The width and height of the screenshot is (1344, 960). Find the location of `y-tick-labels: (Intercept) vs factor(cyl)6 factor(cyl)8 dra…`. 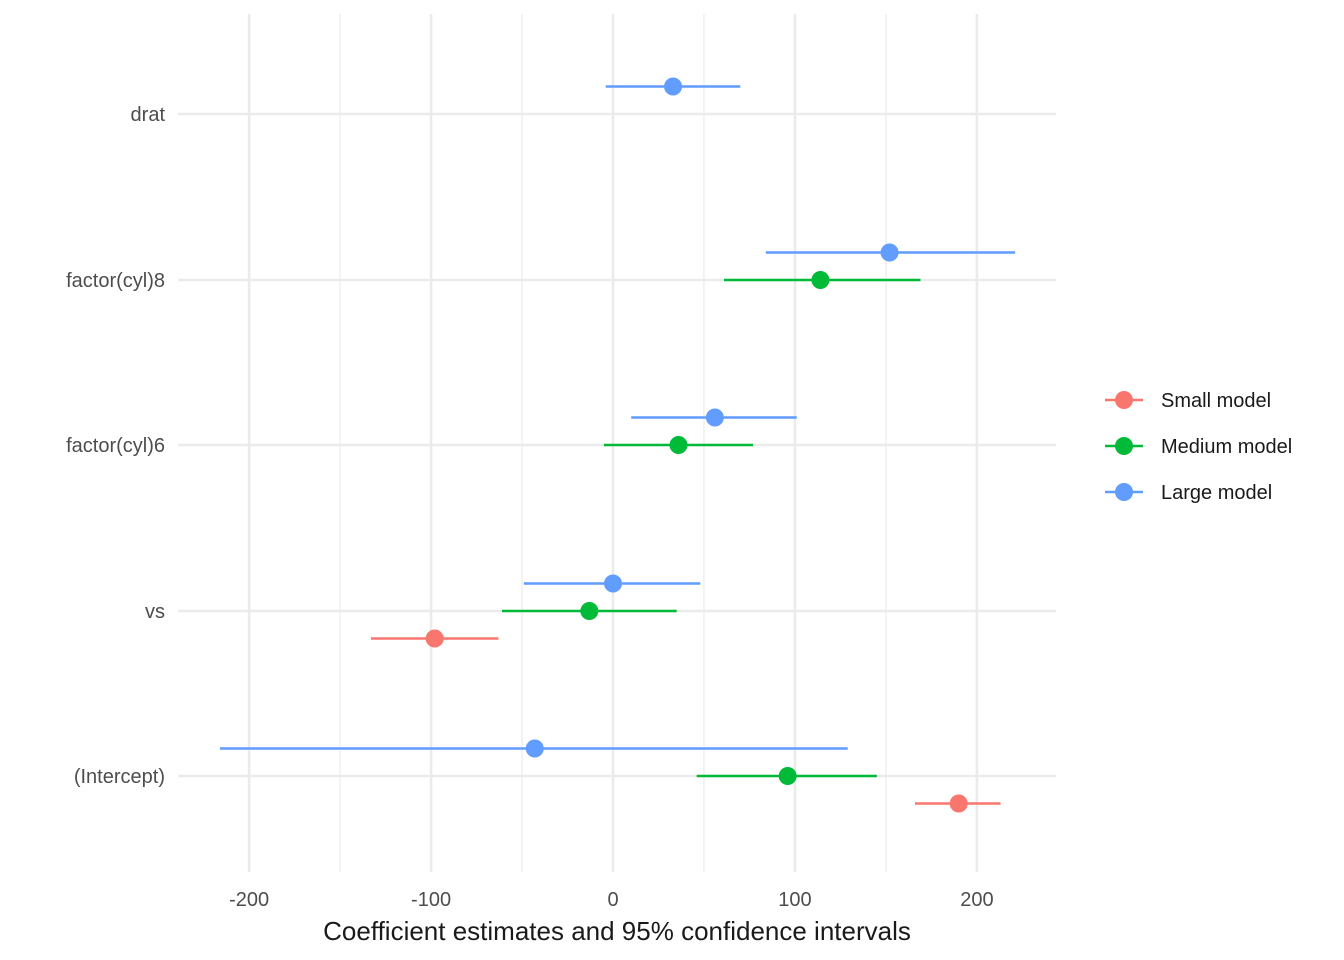

y-tick-labels: (Intercept) vs factor(cyl)6 factor(cyl)8 dra… is located at coordinates (115, 446).